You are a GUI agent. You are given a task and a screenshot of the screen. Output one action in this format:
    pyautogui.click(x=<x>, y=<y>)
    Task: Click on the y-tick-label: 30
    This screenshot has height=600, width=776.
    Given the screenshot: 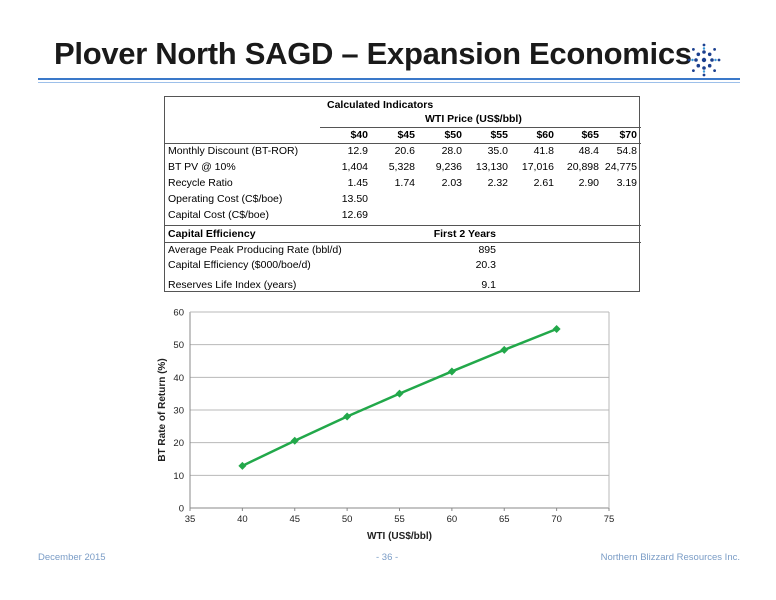 What is the action you would take?
    pyautogui.click(x=178, y=411)
    